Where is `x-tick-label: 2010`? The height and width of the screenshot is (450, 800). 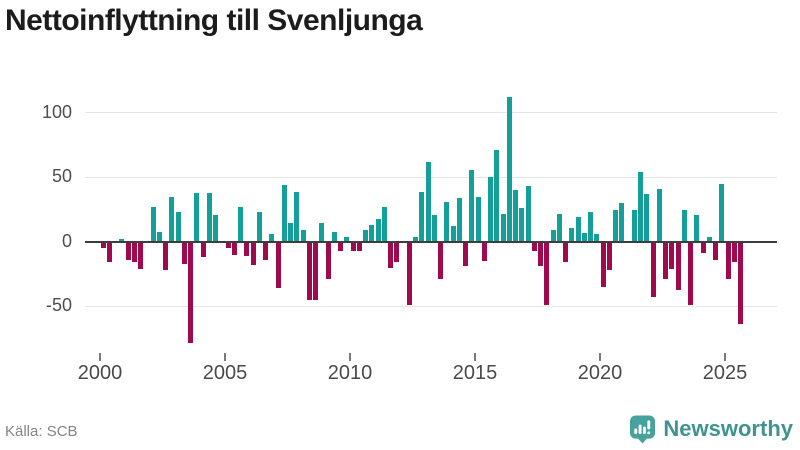 x-tick-label: 2010 is located at coordinates (350, 373).